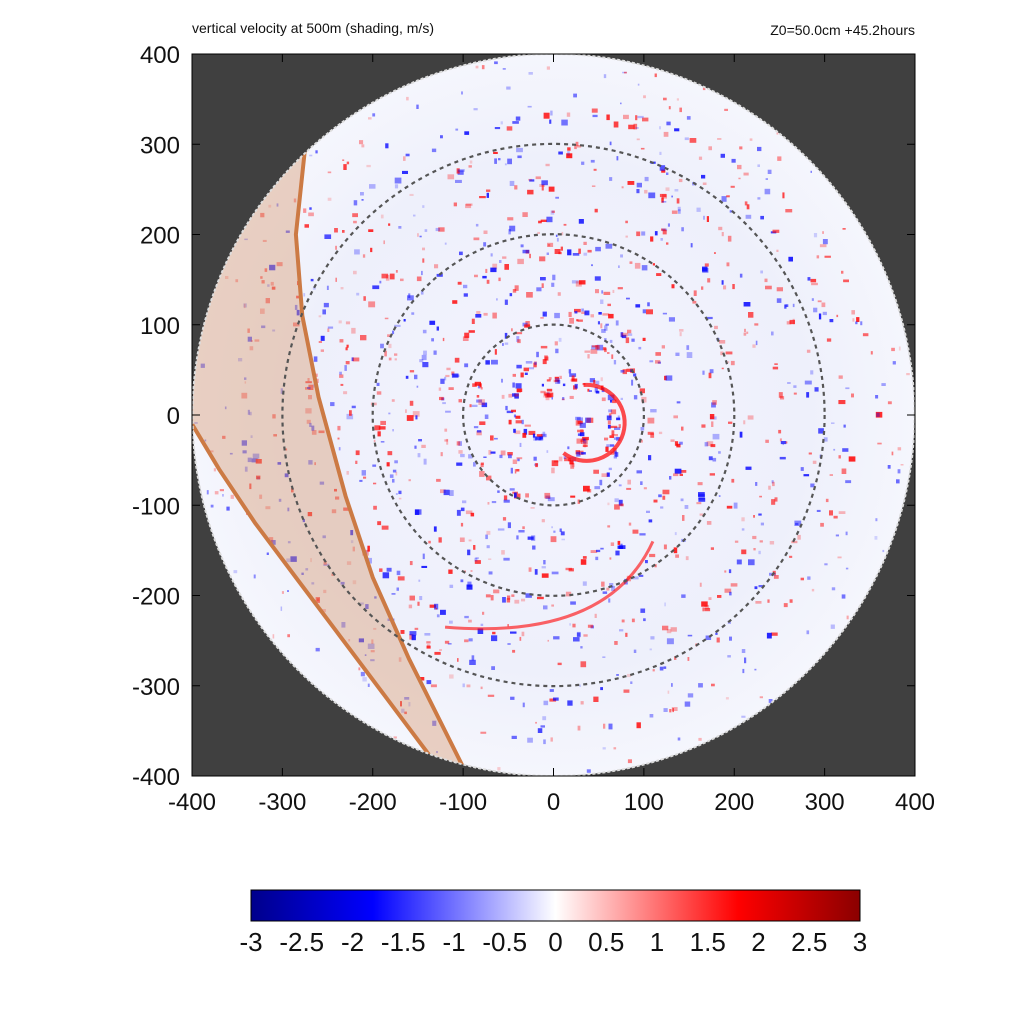  What do you see at coordinates (156, 687) in the screenshot?
I see `y-tick-label: -300` at bounding box center [156, 687].